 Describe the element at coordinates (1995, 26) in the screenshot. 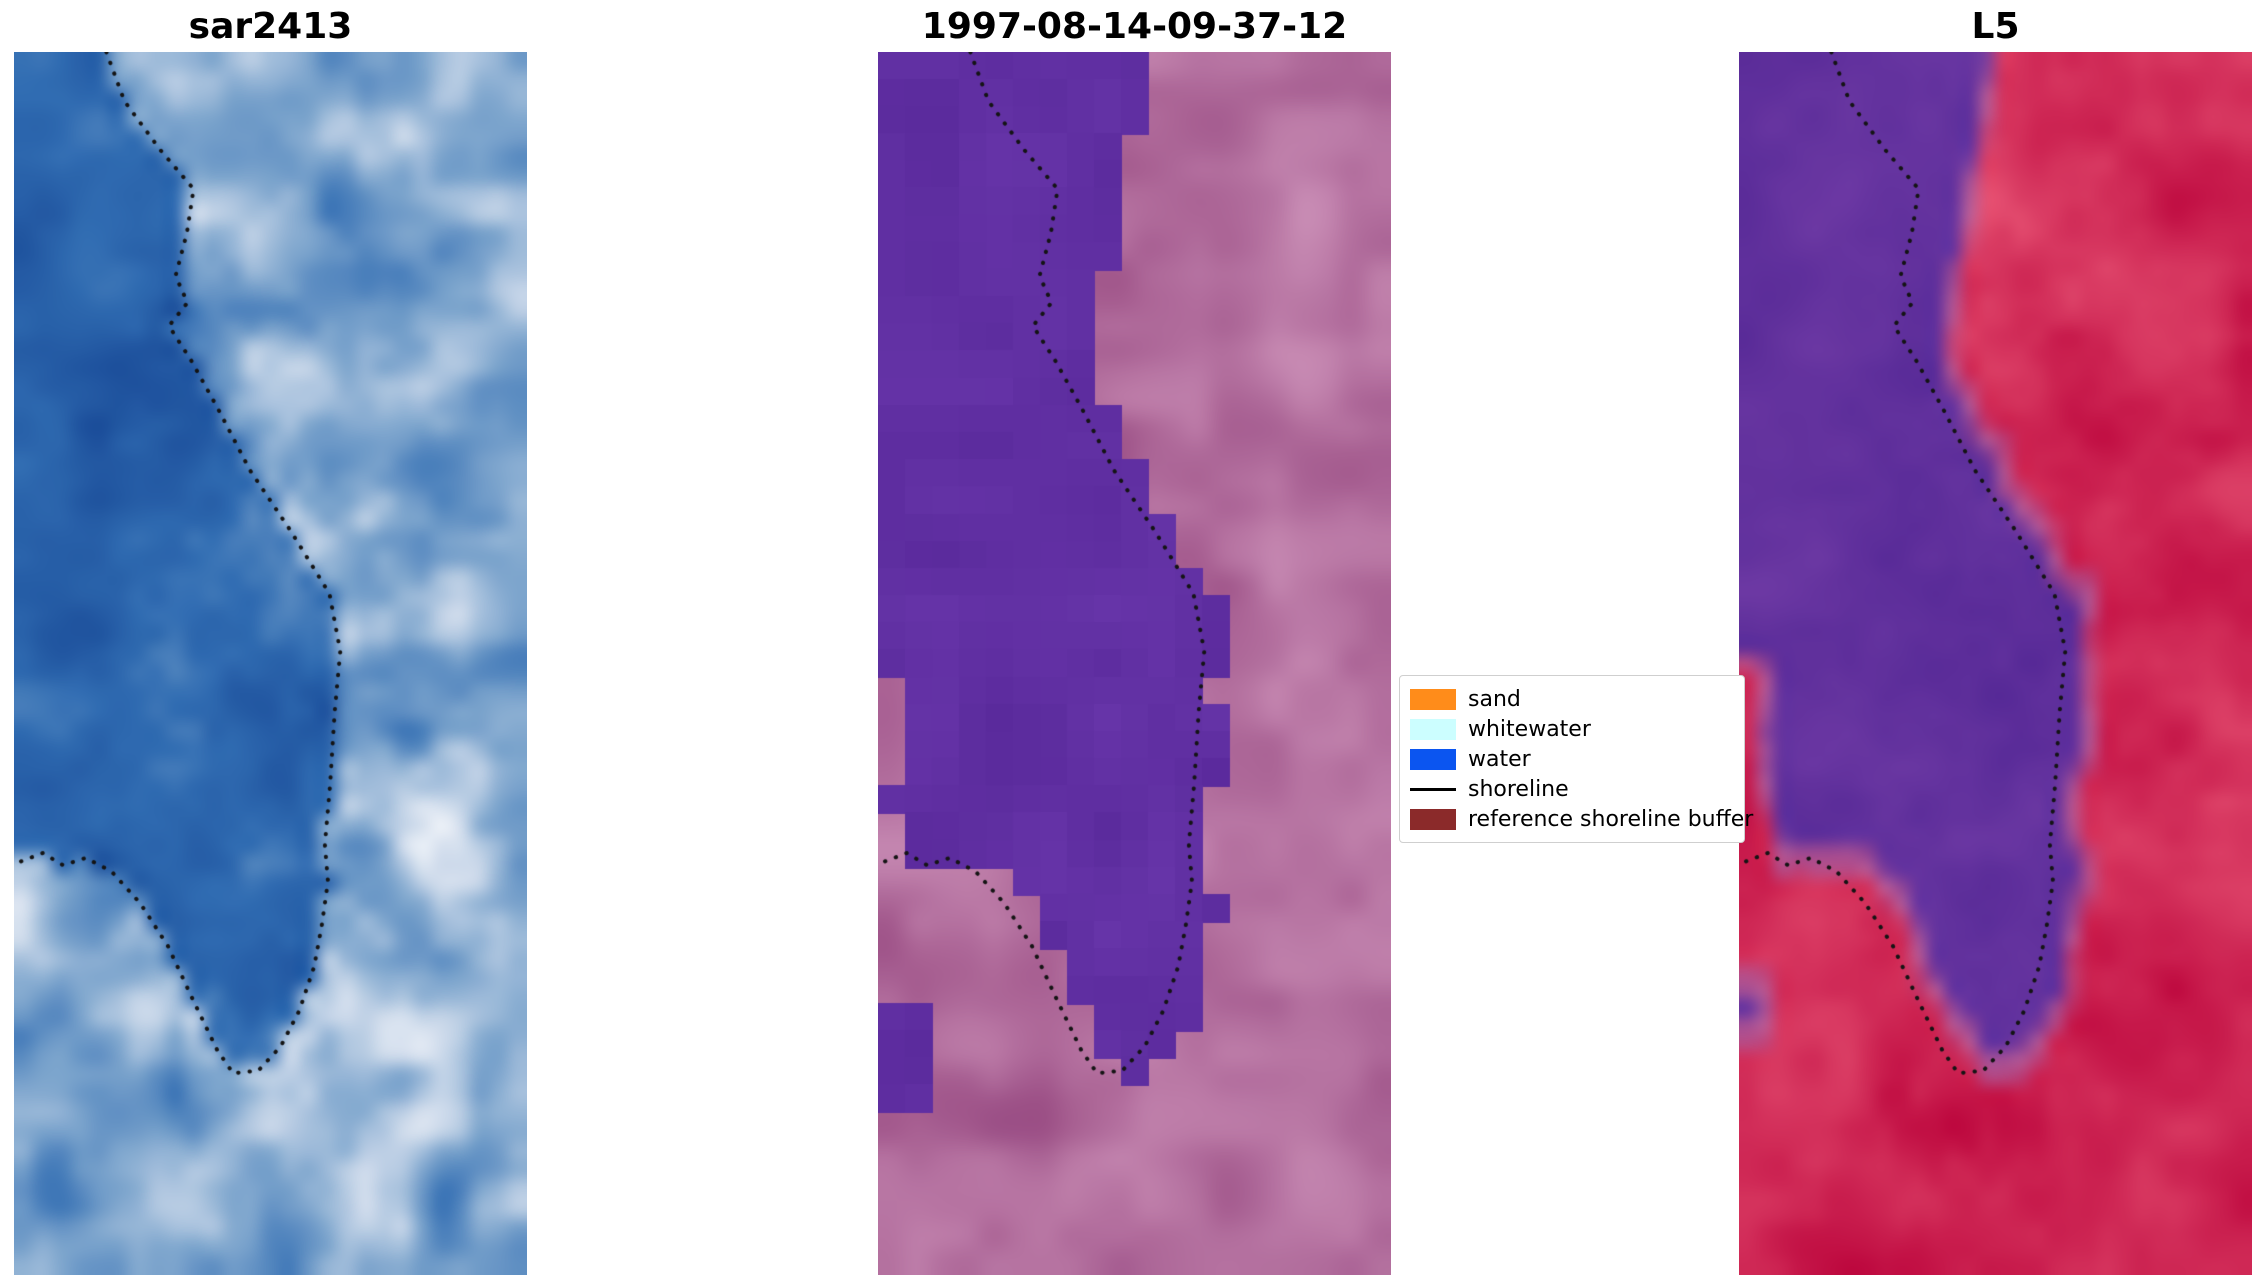

I see `panel-title-l5: L5` at that location.